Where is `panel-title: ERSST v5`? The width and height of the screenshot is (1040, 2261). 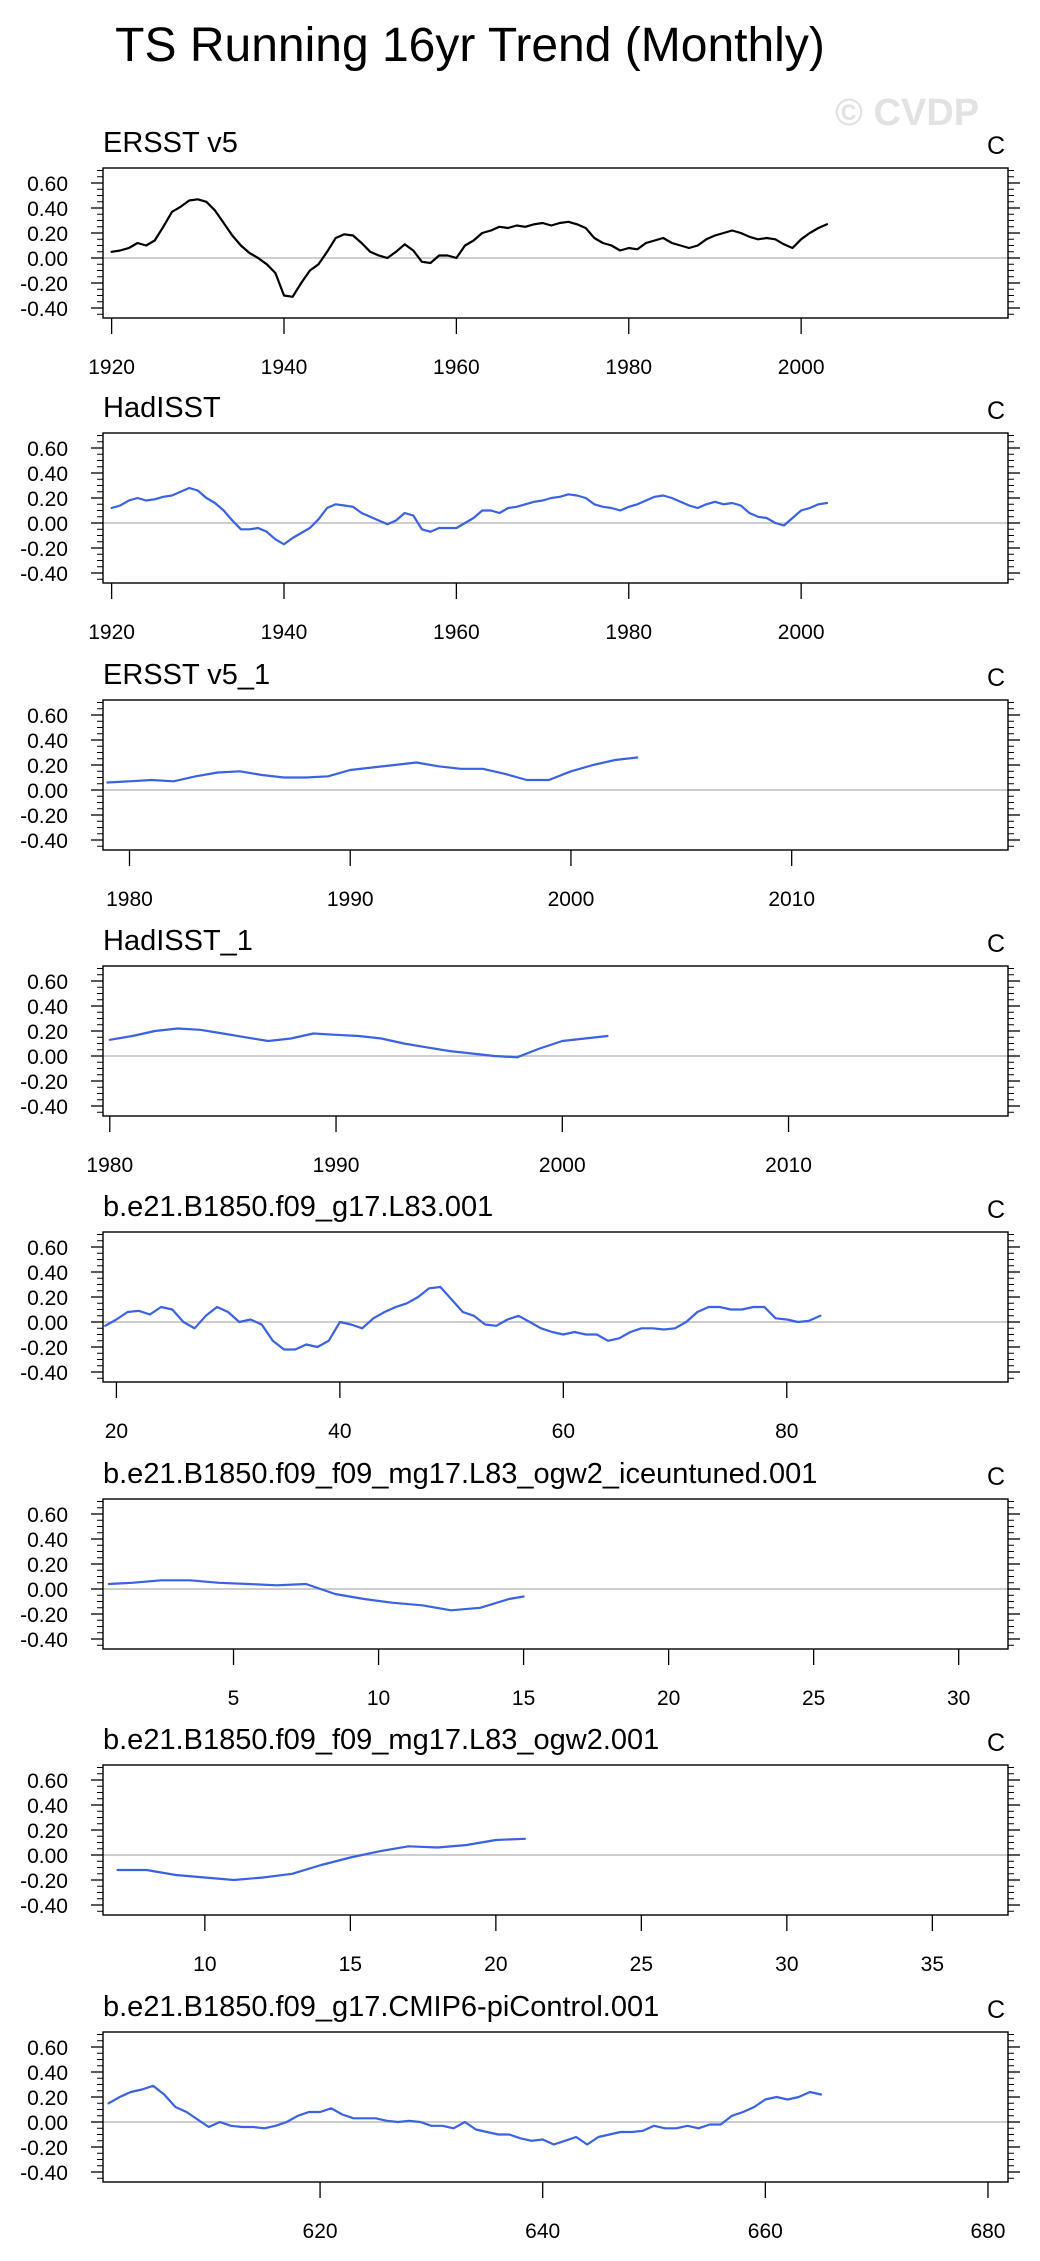
panel-title: ERSST v5 is located at coordinates (170, 143).